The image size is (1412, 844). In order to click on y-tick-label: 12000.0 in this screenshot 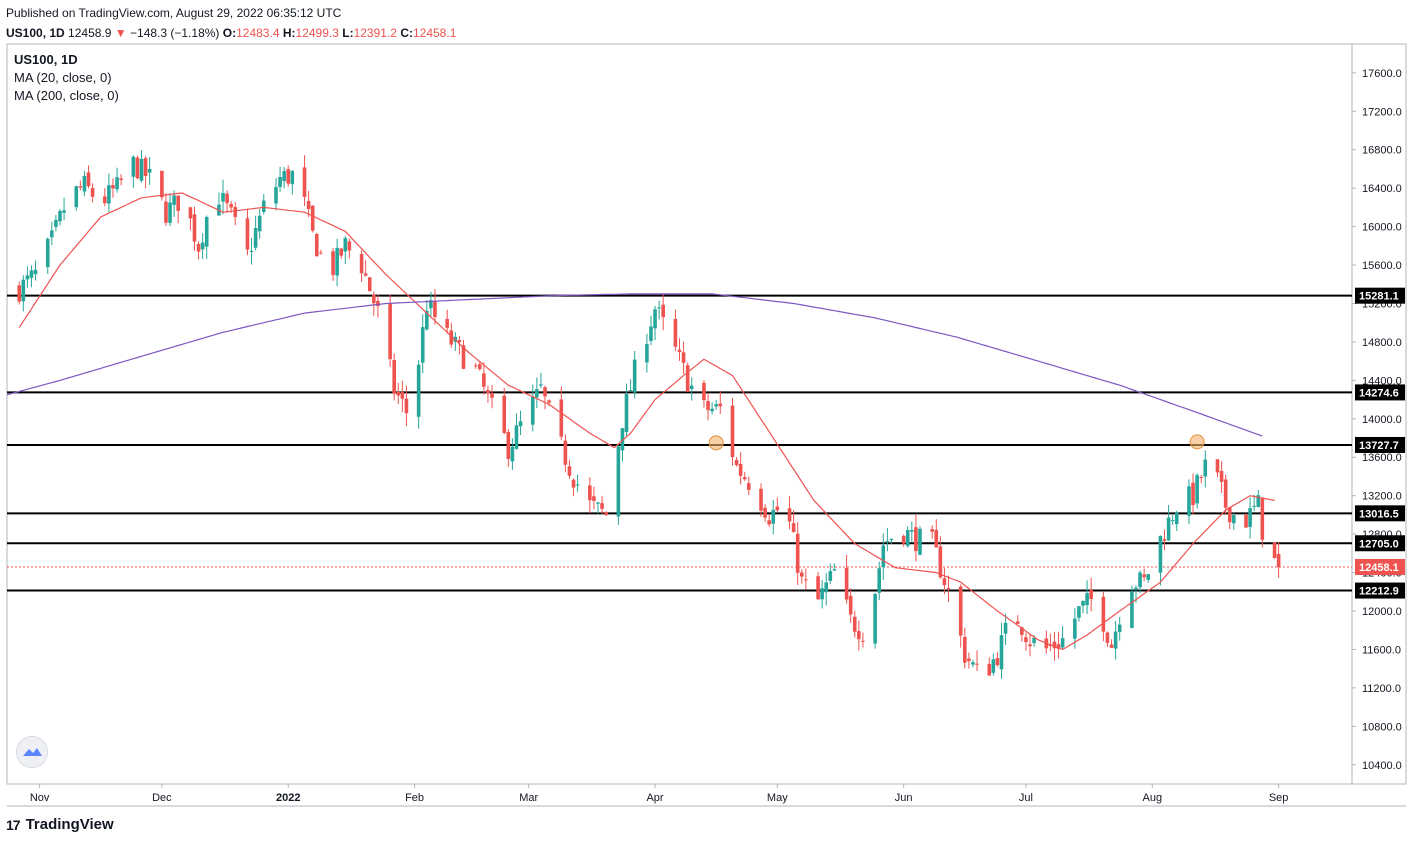, I will do `click(1382, 612)`.